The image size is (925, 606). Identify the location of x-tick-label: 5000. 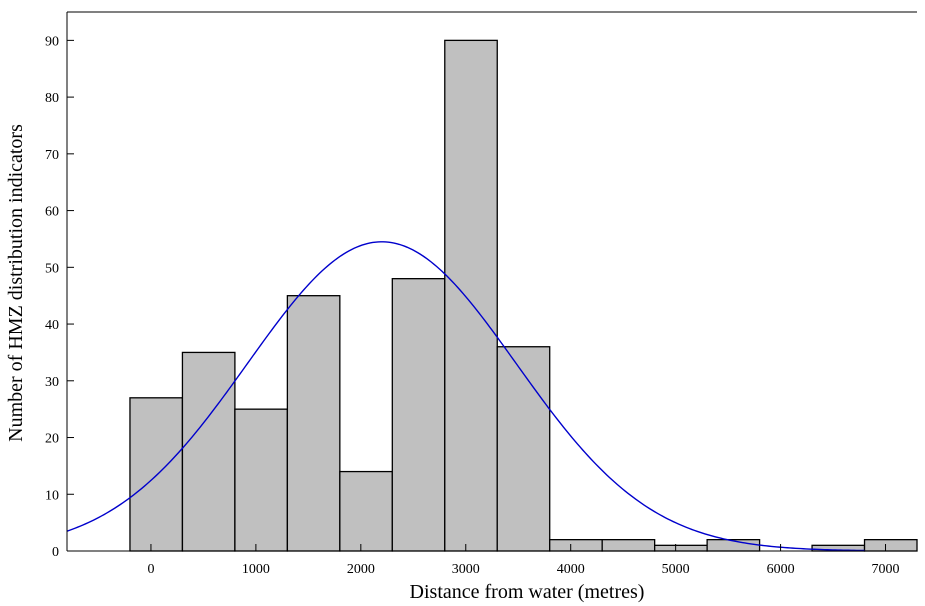
(676, 569).